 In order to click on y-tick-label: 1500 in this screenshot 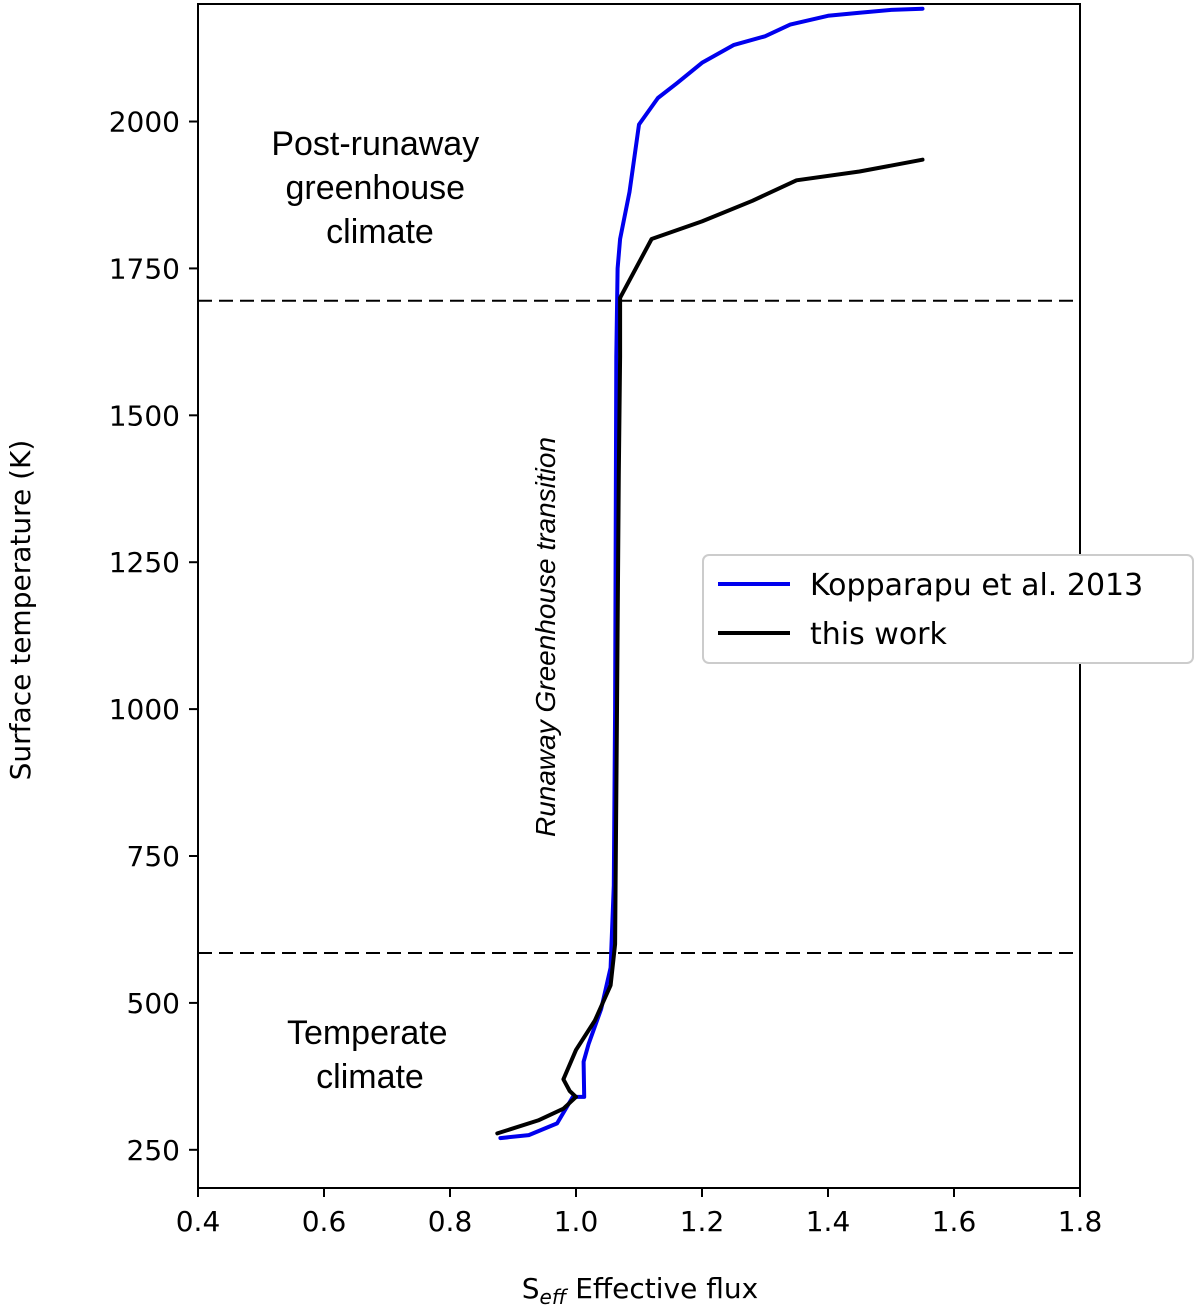, I will do `click(144, 415)`.